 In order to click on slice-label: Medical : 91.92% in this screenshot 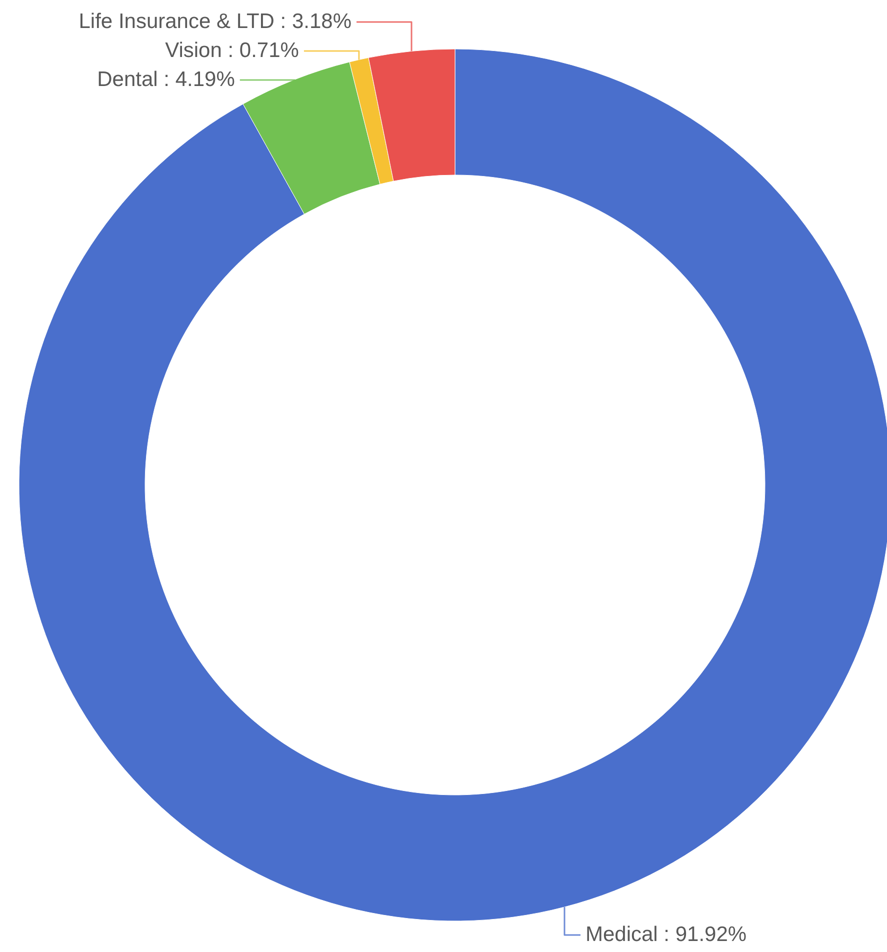, I will do `click(666, 934)`.